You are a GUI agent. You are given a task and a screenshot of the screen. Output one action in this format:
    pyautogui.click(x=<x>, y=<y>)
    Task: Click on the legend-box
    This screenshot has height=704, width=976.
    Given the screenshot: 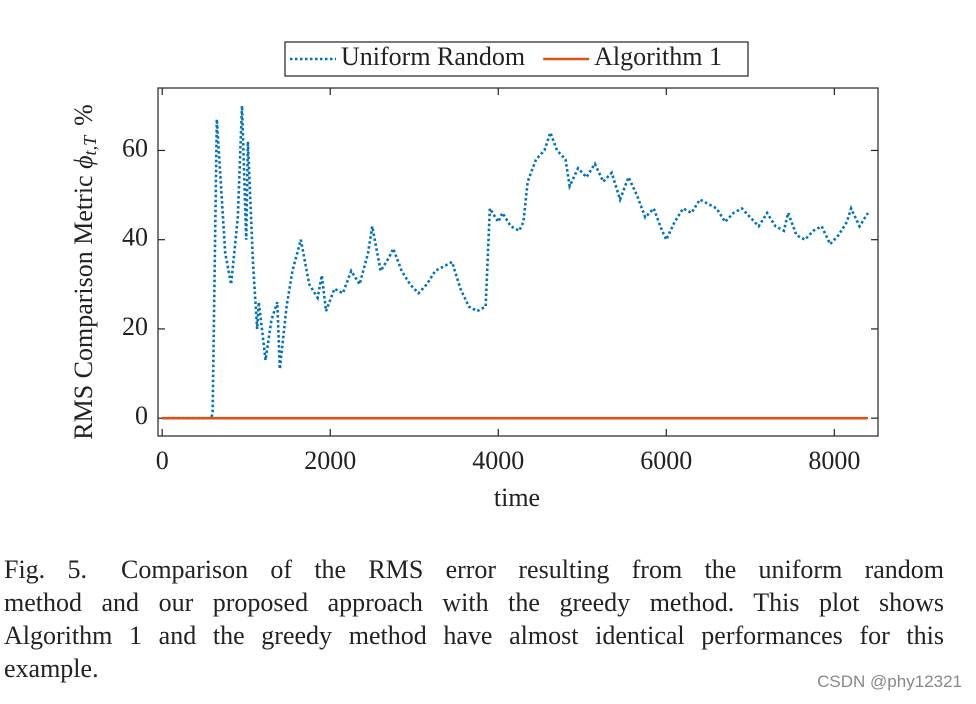 What is the action you would take?
    pyautogui.click(x=516, y=59)
    